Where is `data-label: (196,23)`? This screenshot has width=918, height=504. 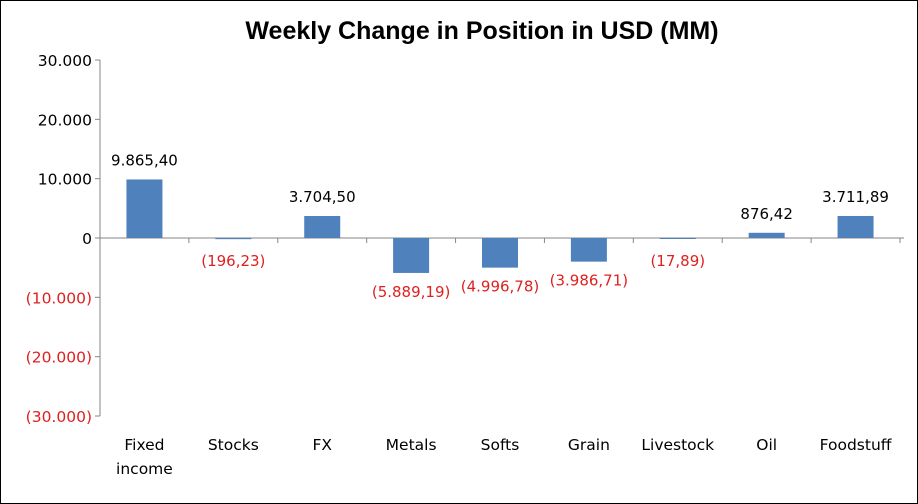 data-label: (196,23) is located at coordinates (233, 261).